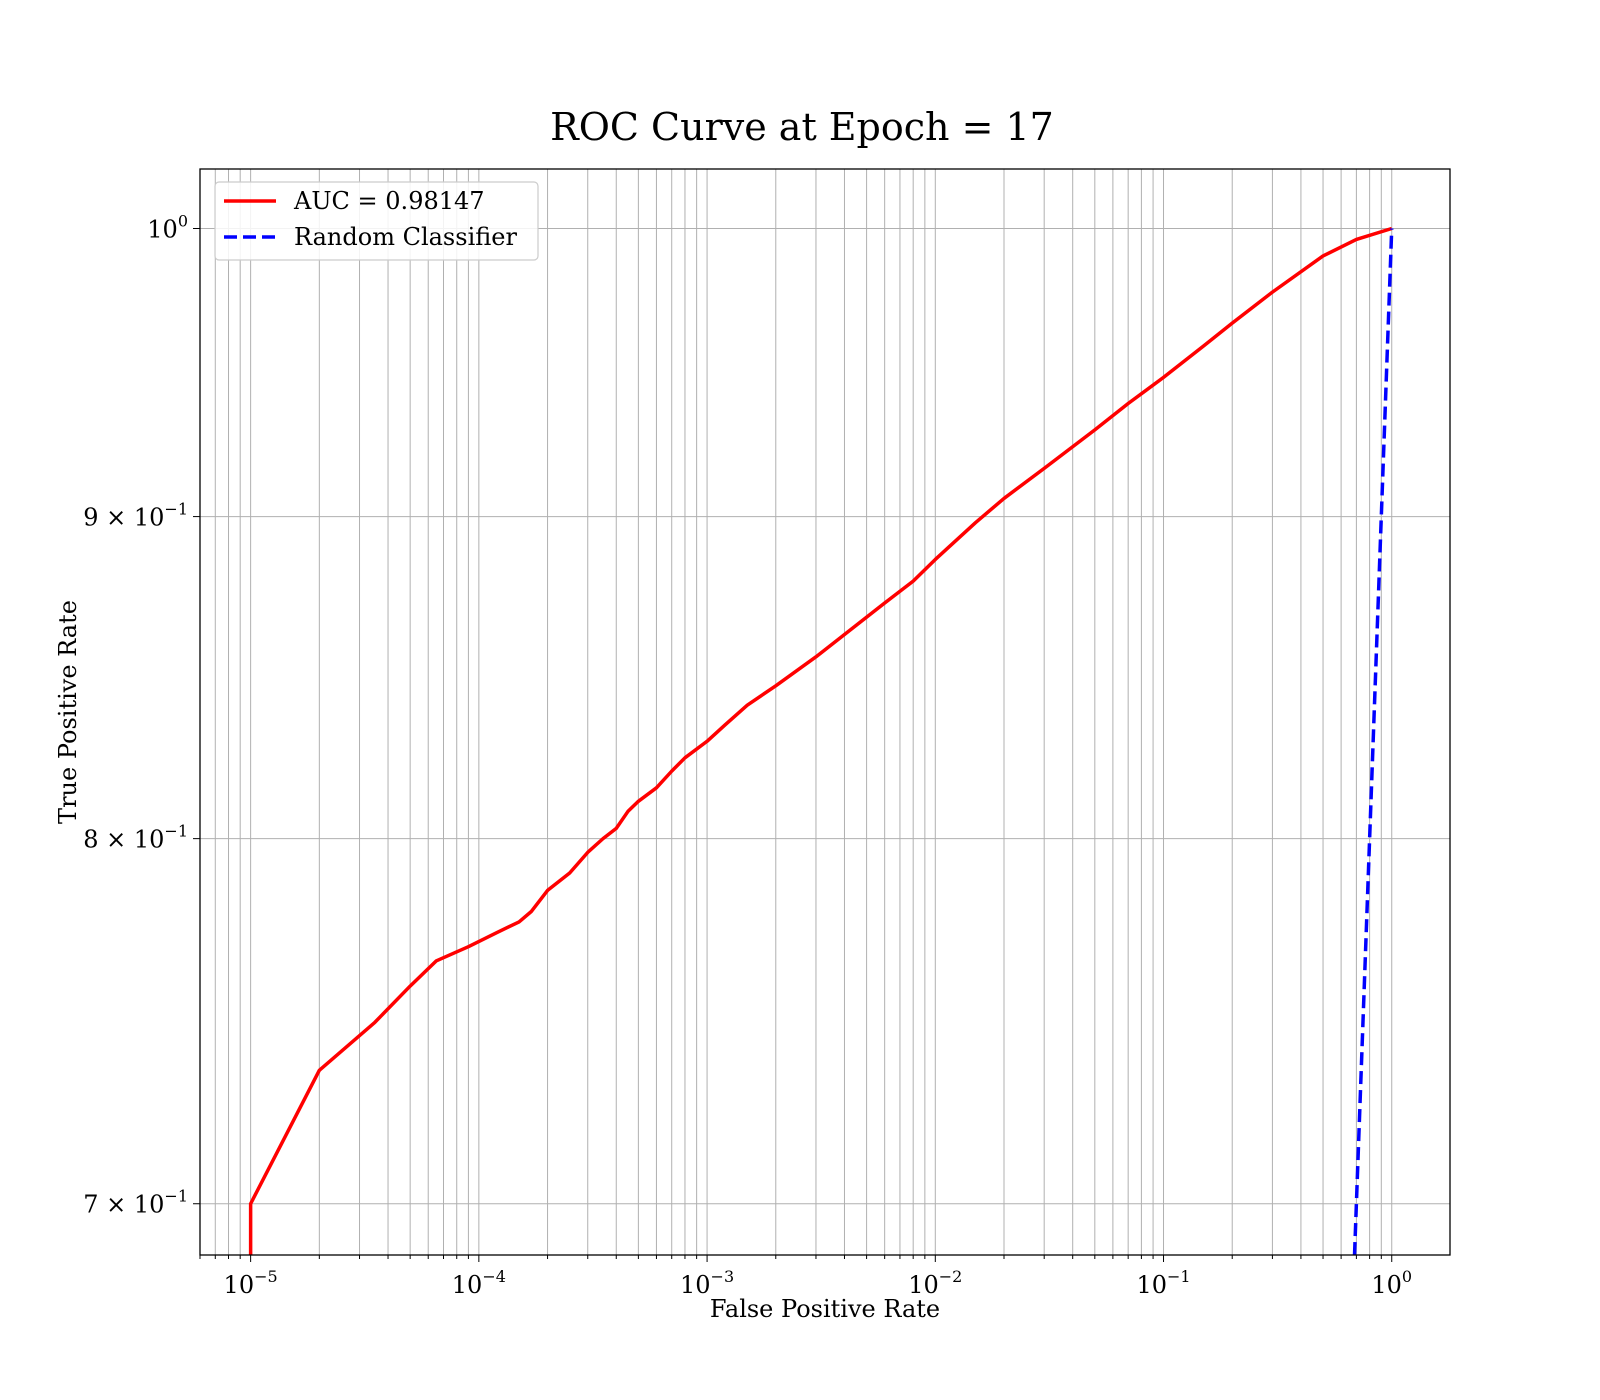 The width and height of the screenshot is (1600, 1400). I want to click on legend: AUC = 0.98147 Random Classifier, so click(376, 221).